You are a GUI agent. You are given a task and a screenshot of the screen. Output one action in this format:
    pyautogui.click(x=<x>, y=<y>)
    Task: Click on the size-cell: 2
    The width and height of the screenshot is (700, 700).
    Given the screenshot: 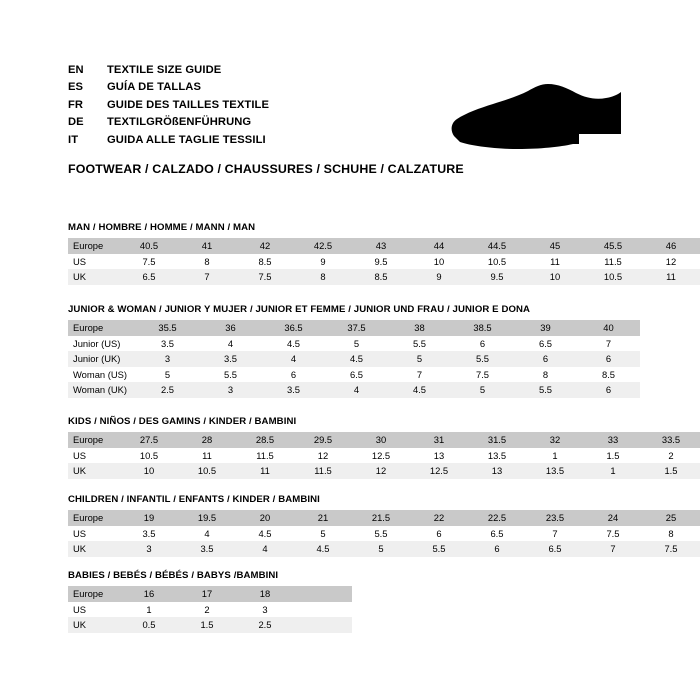 What is the action you would take?
    pyautogui.click(x=207, y=609)
    